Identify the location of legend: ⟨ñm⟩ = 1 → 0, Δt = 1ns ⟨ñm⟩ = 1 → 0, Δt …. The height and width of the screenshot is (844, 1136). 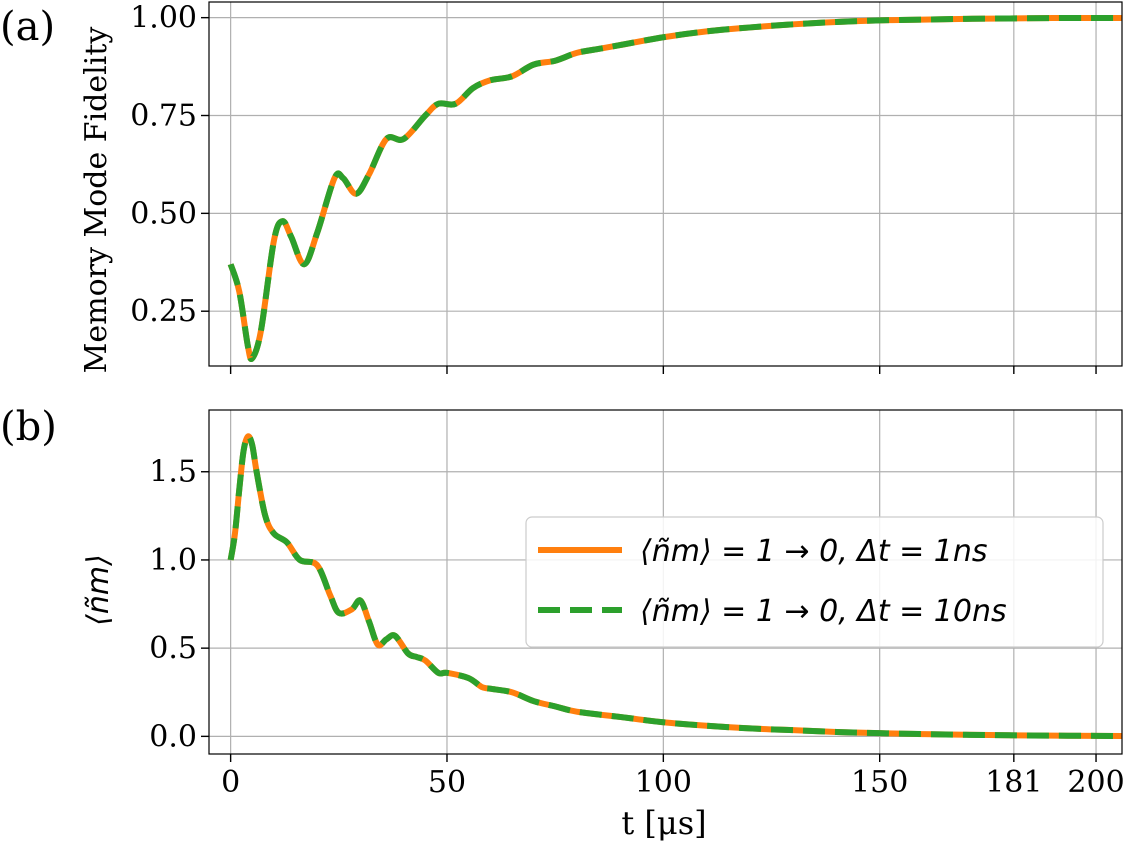
(814, 582).